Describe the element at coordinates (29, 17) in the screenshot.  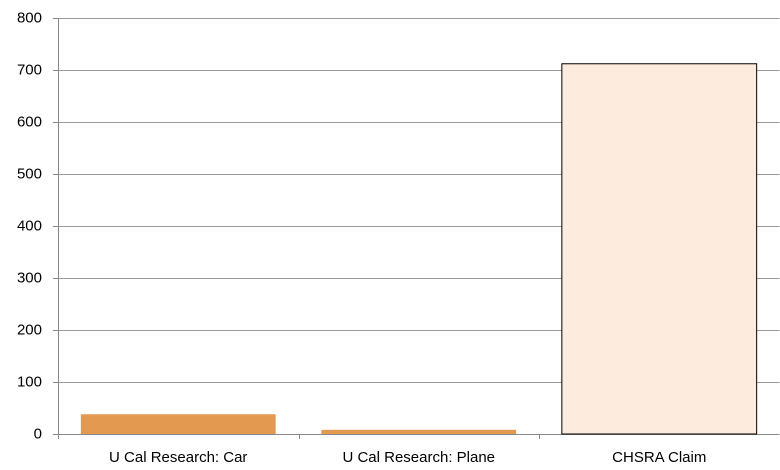
I see `y-tick-label: 800` at that location.